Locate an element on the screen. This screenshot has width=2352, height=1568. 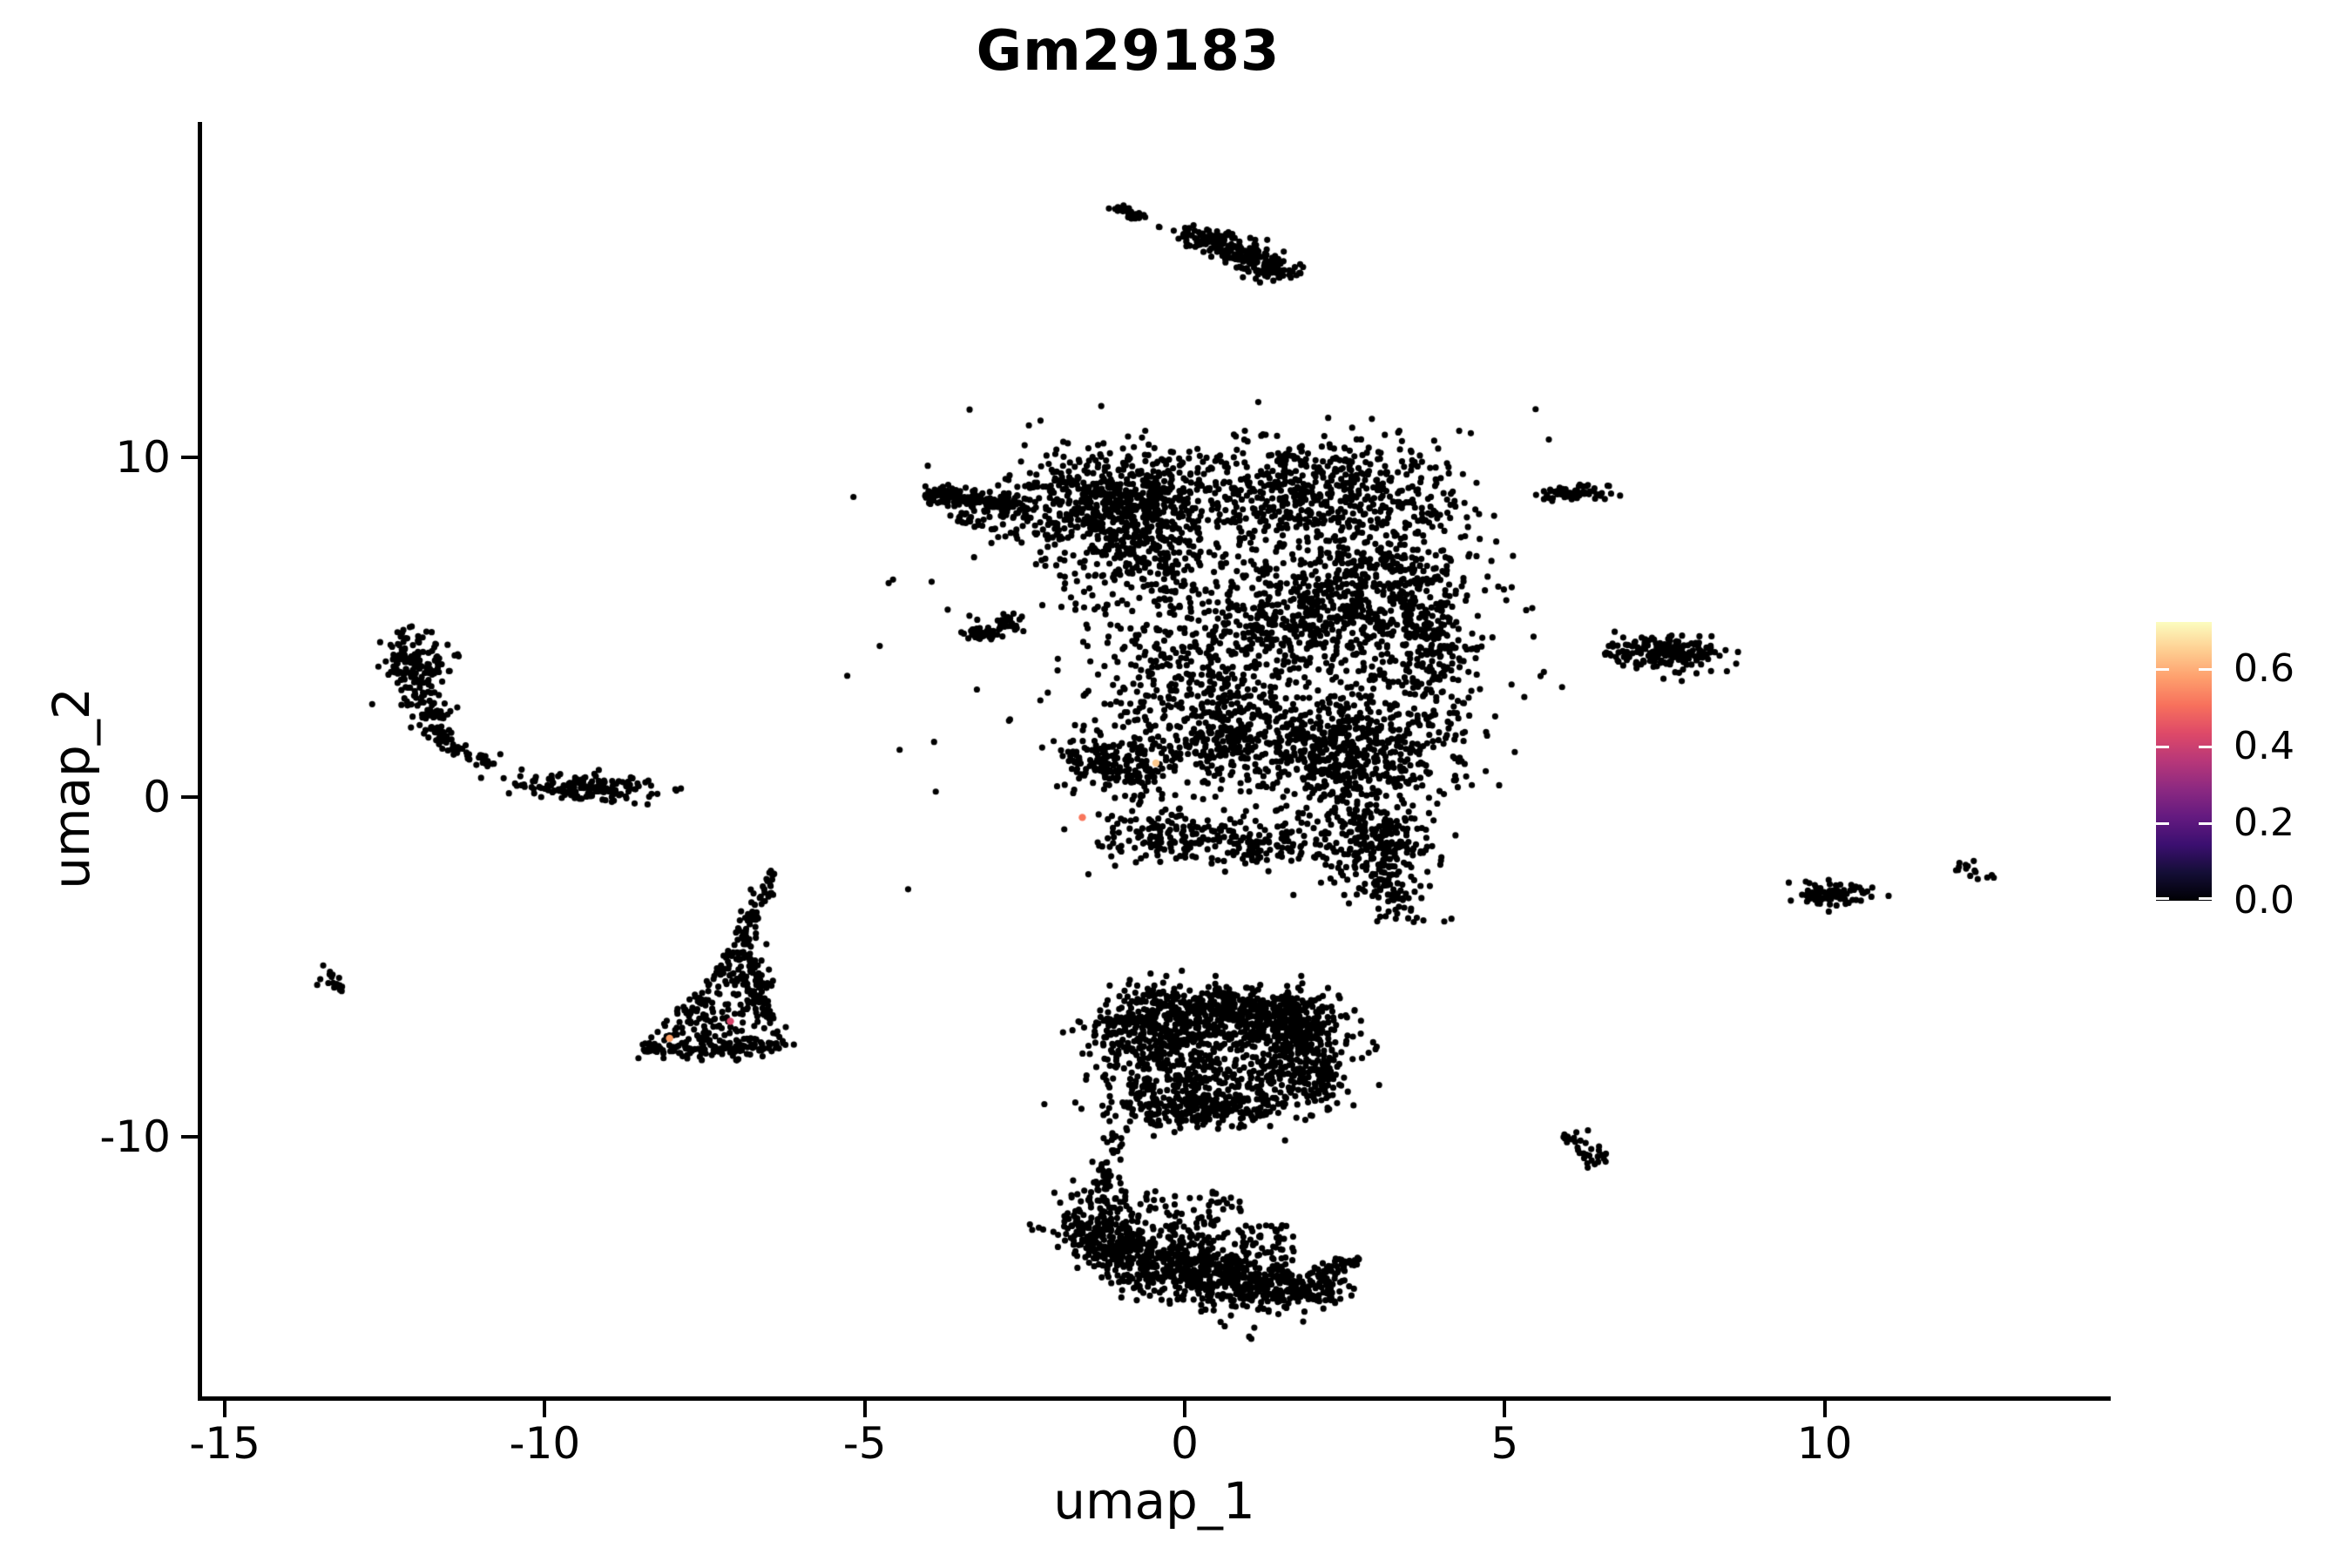
colorbar-tick-label: 0.4 is located at coordinates (2264, 746).